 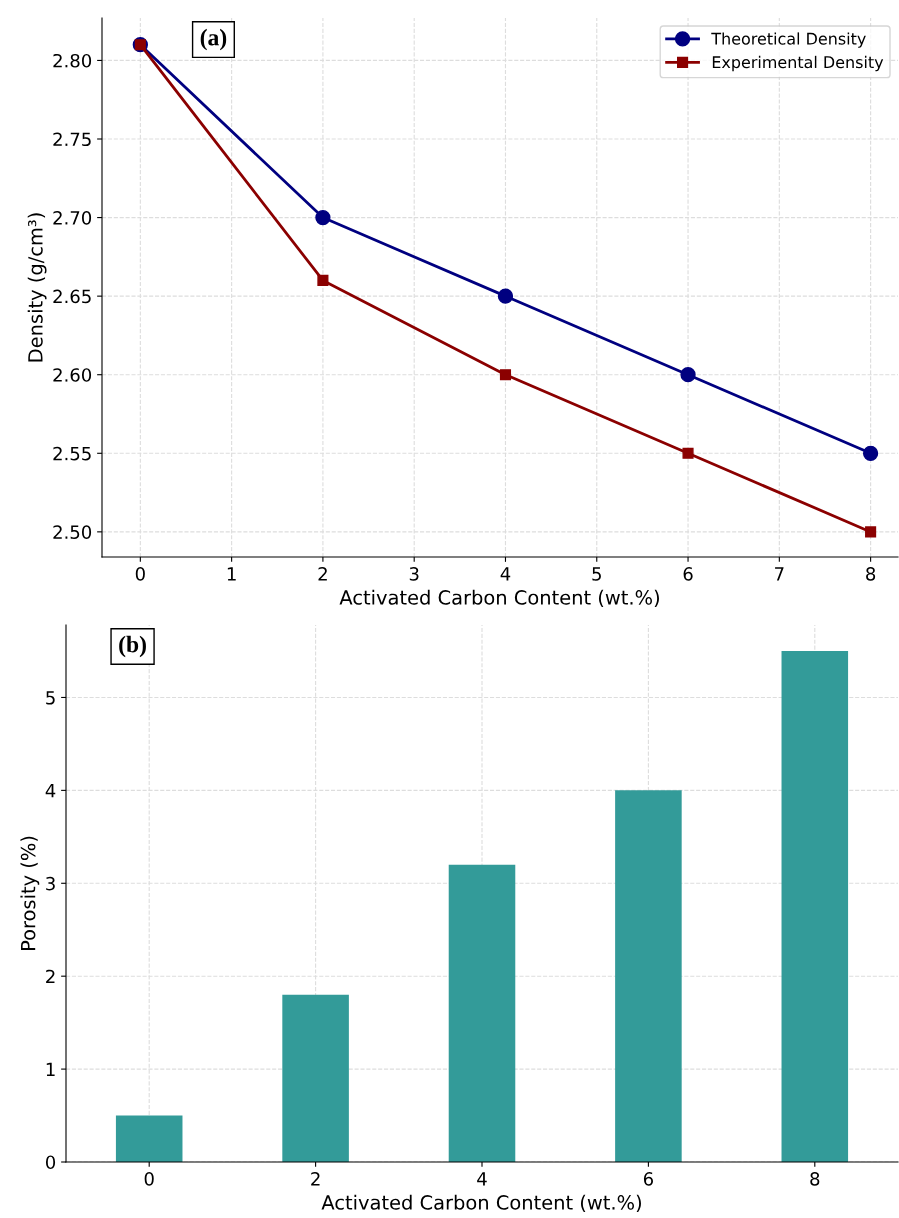 I want to click on y-tick-label: 0, so click(x=50, y=1162).